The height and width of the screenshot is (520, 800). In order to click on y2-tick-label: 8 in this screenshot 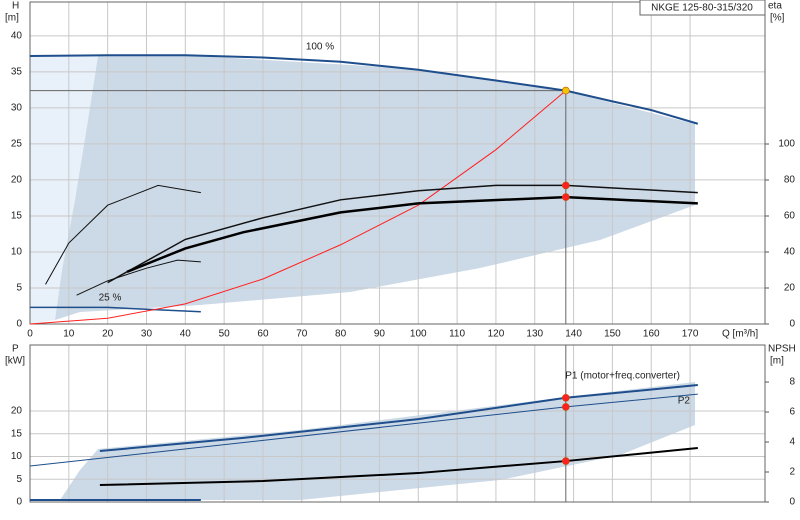, I will do `click(792, 382)`.